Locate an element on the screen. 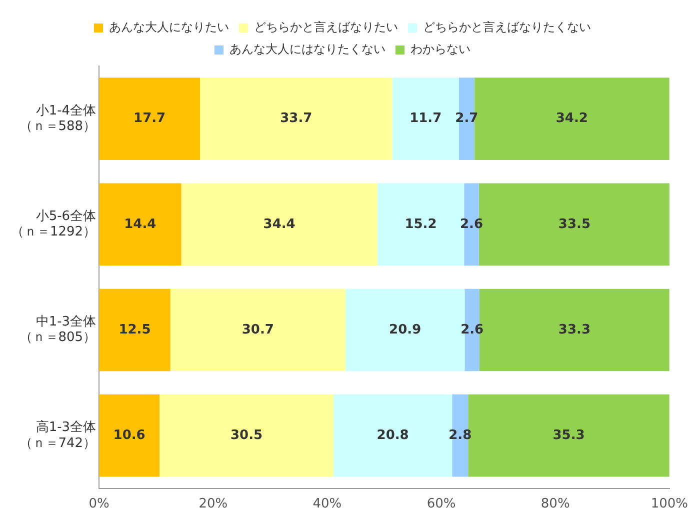 The image size is (699, 523). data-label: 17.7 is located at coordinates (150, 118).